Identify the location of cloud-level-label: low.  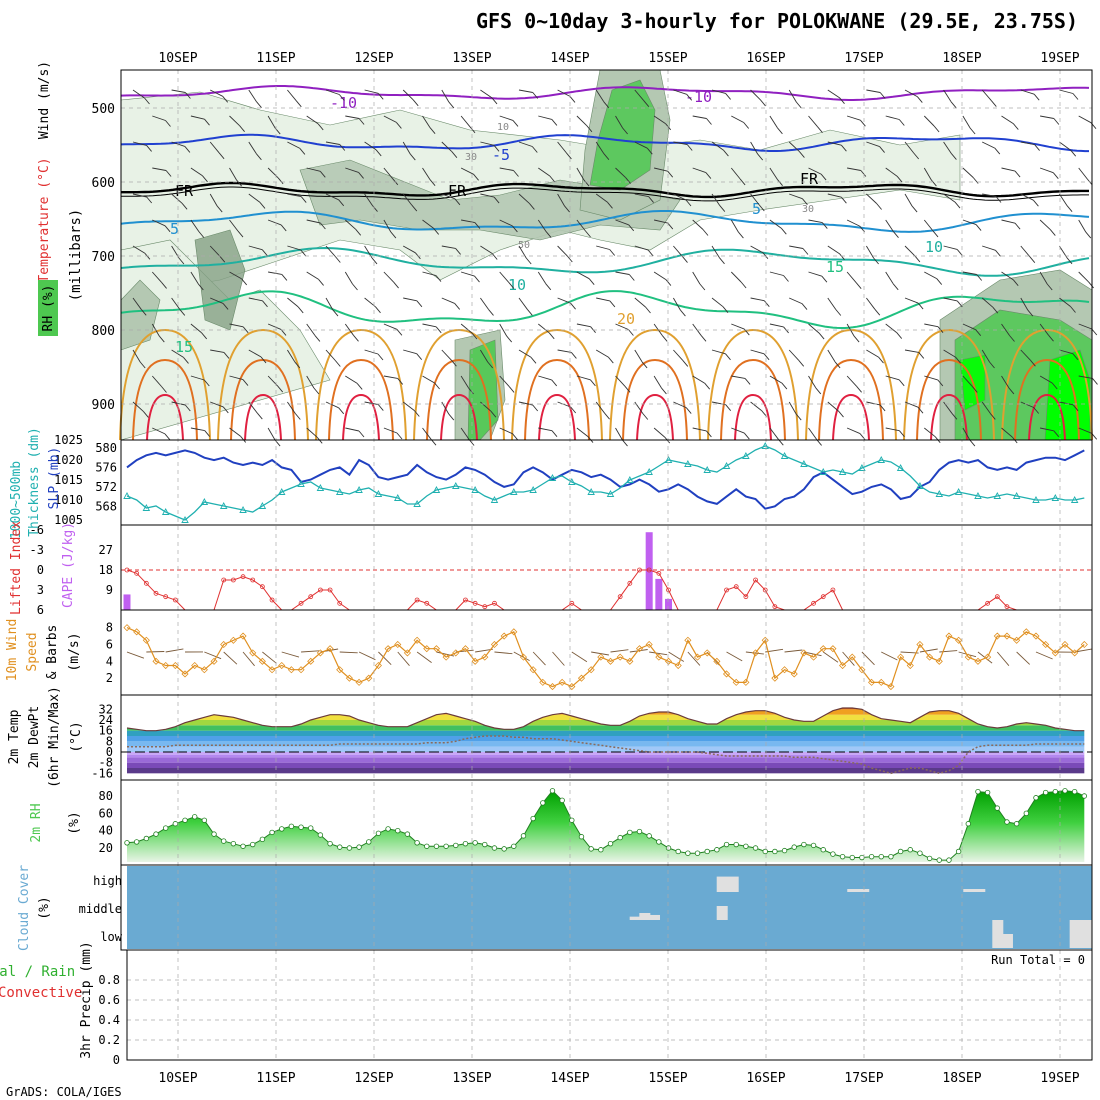
(111, 937).